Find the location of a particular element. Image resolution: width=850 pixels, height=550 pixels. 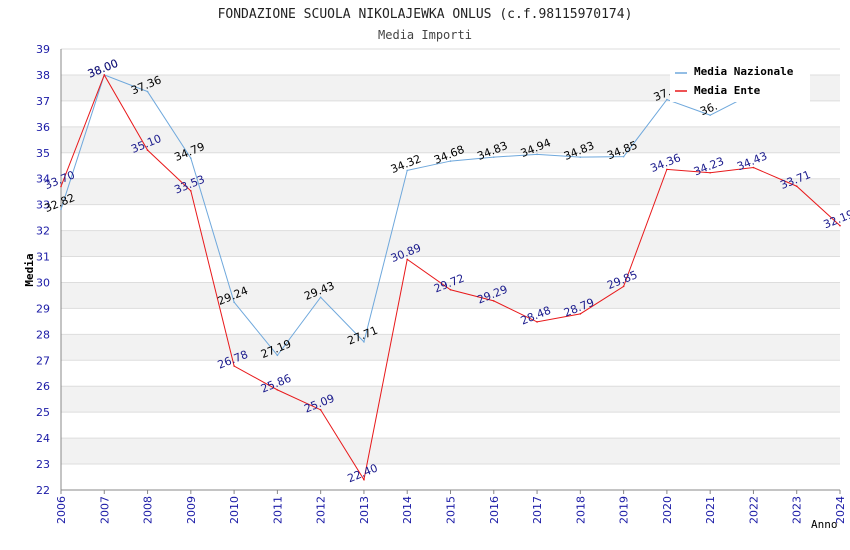

x-tick-label: 2012 is located at coordinates (321, 510).